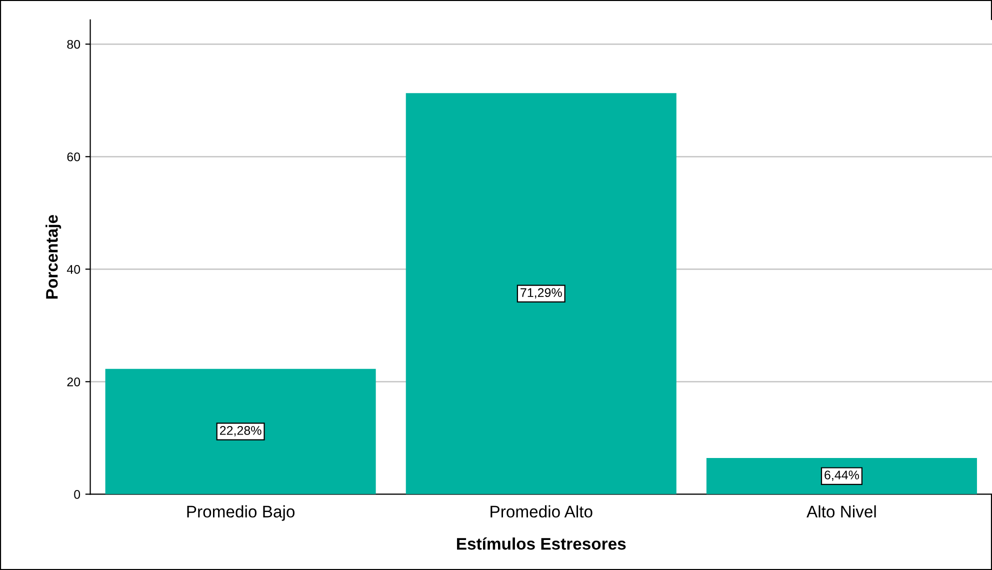 The height and width of the screenshot is (570, 992). What do you see at coordinates (73, 157) in the screenshot?
I see `y-tick-label: 60` at bounding box center [73, 157].